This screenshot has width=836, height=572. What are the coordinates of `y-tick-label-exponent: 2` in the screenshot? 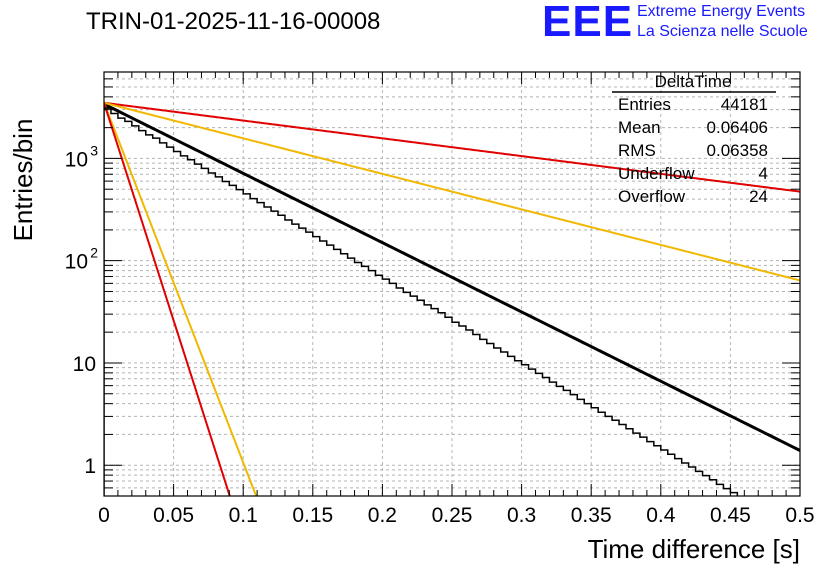 It's located at (94, 253).